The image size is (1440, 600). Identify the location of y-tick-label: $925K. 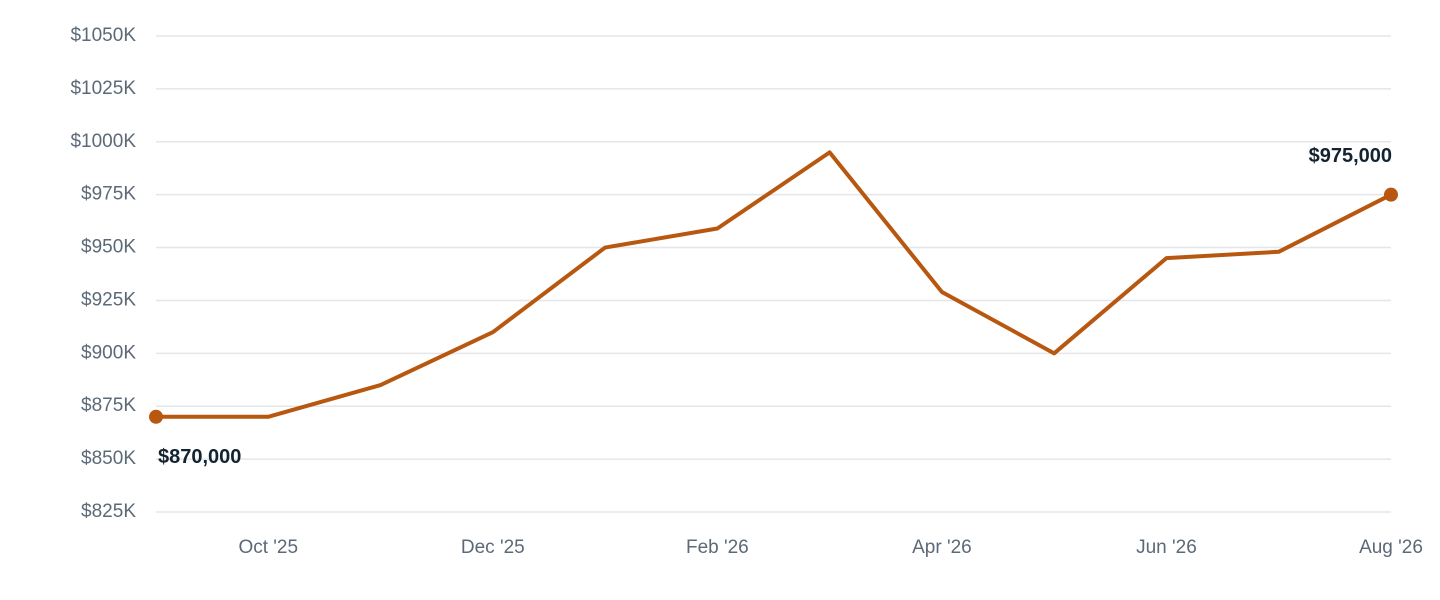
(108, 299).